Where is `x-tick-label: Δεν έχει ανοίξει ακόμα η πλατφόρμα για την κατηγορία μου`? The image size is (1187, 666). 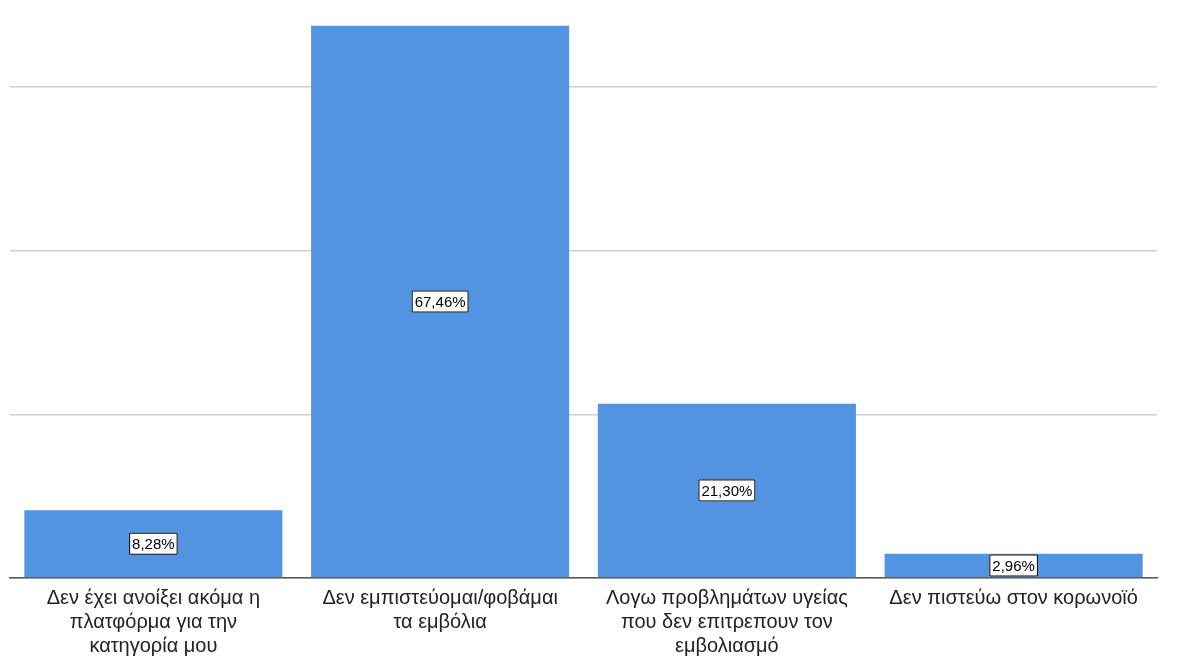 x-tick-label: Δεν έχει ανοίξει ακόμα η πλατφόρμα για την κατηγορία μου is located at coordinates (153, 620).